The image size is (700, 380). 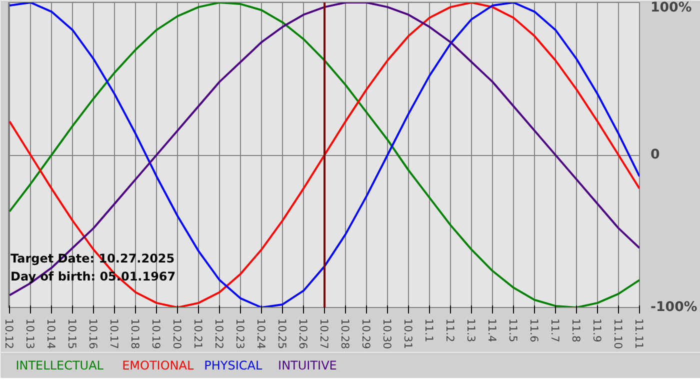 What do you see at coordinates (555, 330) in the screenshot?
I see `x-tick-label: 11.7` at bounding box center [555, 330].